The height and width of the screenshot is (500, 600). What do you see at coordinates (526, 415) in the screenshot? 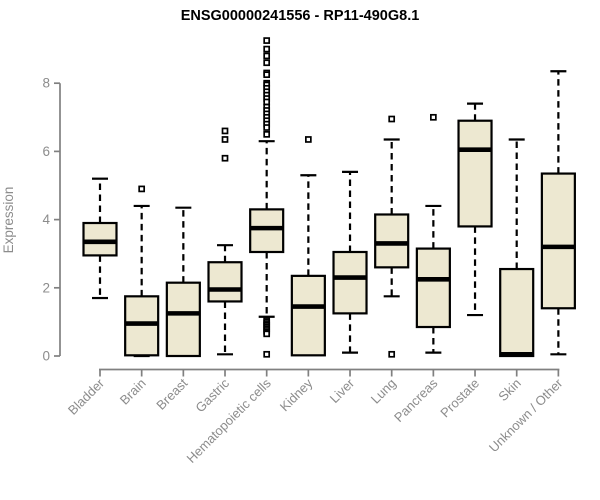
I see `x-tick-label-unknown-other: Unknown / Other` at bounding box center [526, 415].